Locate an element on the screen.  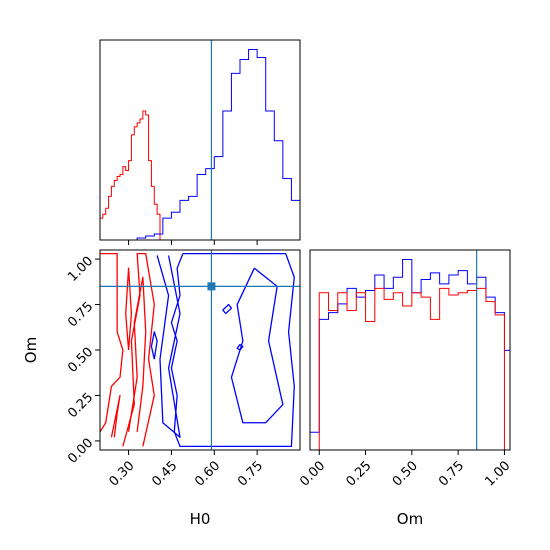
om-marginal-x-tick-label-0: 0.00 is located at coordinates (312, 473).